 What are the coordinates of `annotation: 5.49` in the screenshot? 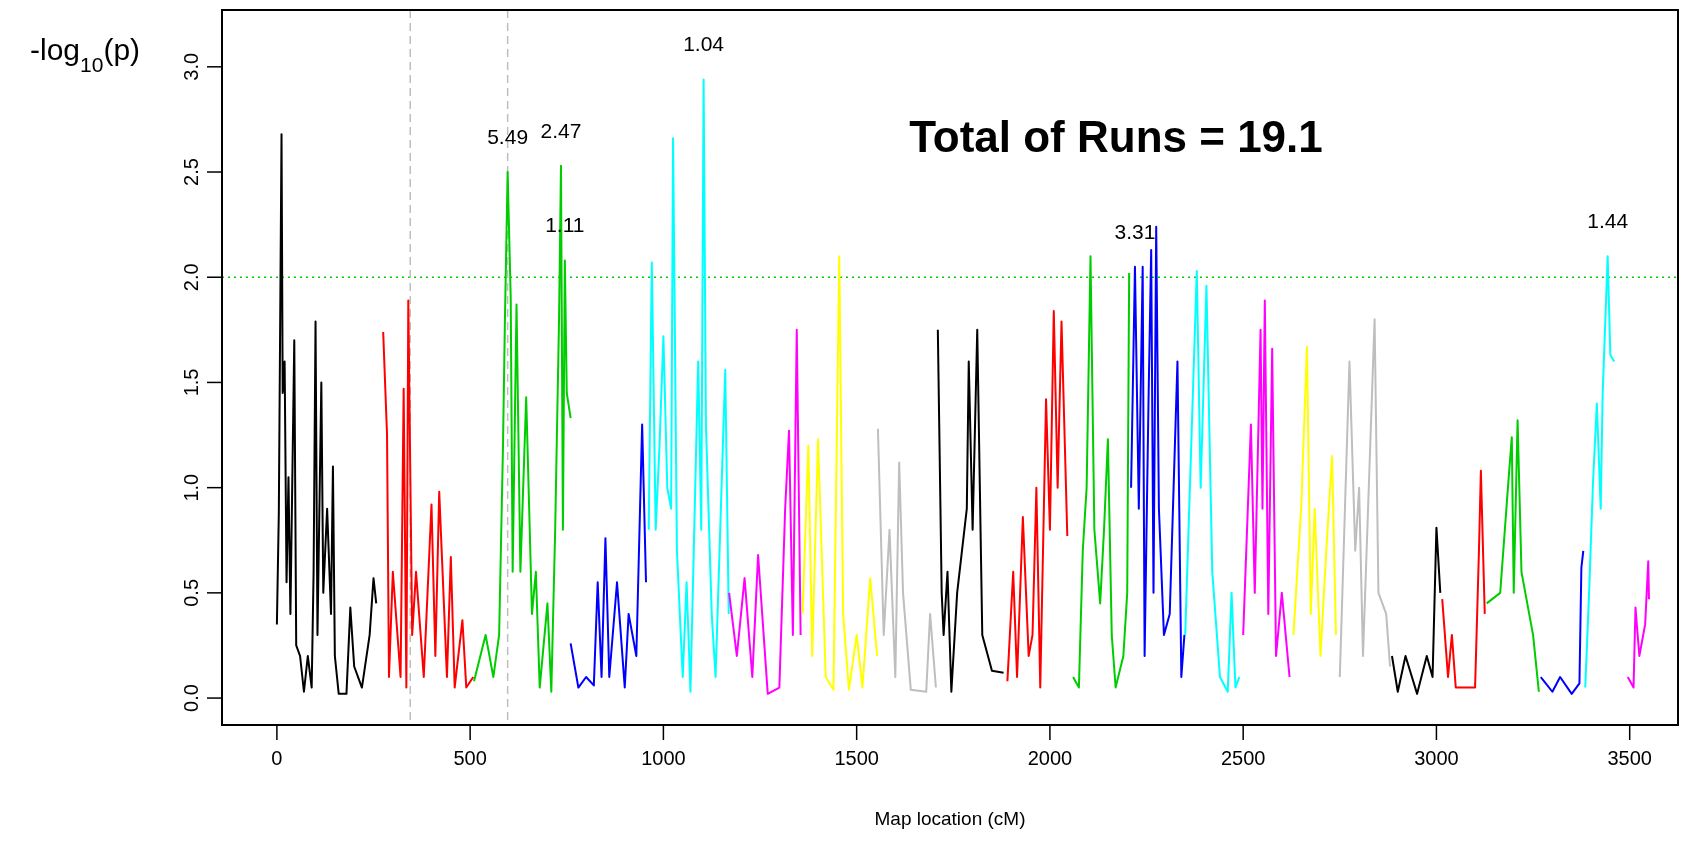 It's located at (508, 137).